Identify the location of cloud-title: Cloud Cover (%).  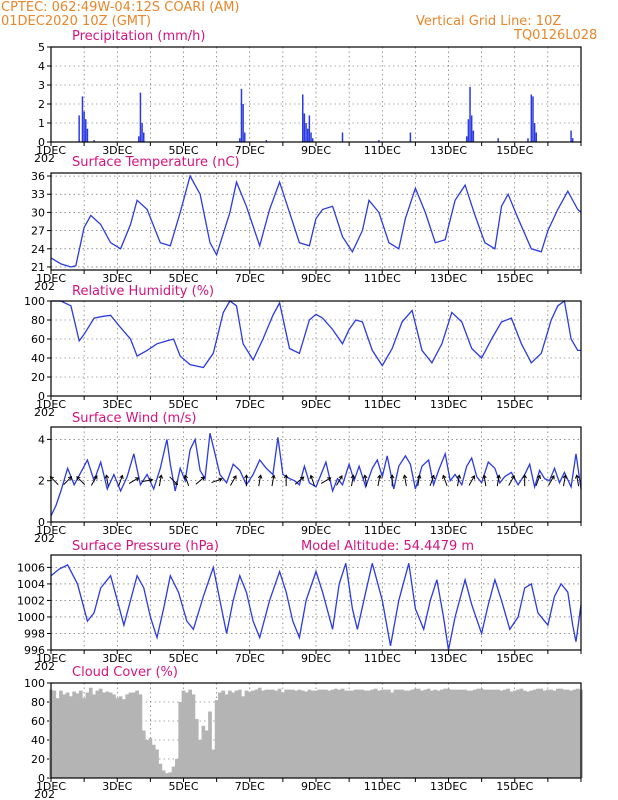
(125, 672).